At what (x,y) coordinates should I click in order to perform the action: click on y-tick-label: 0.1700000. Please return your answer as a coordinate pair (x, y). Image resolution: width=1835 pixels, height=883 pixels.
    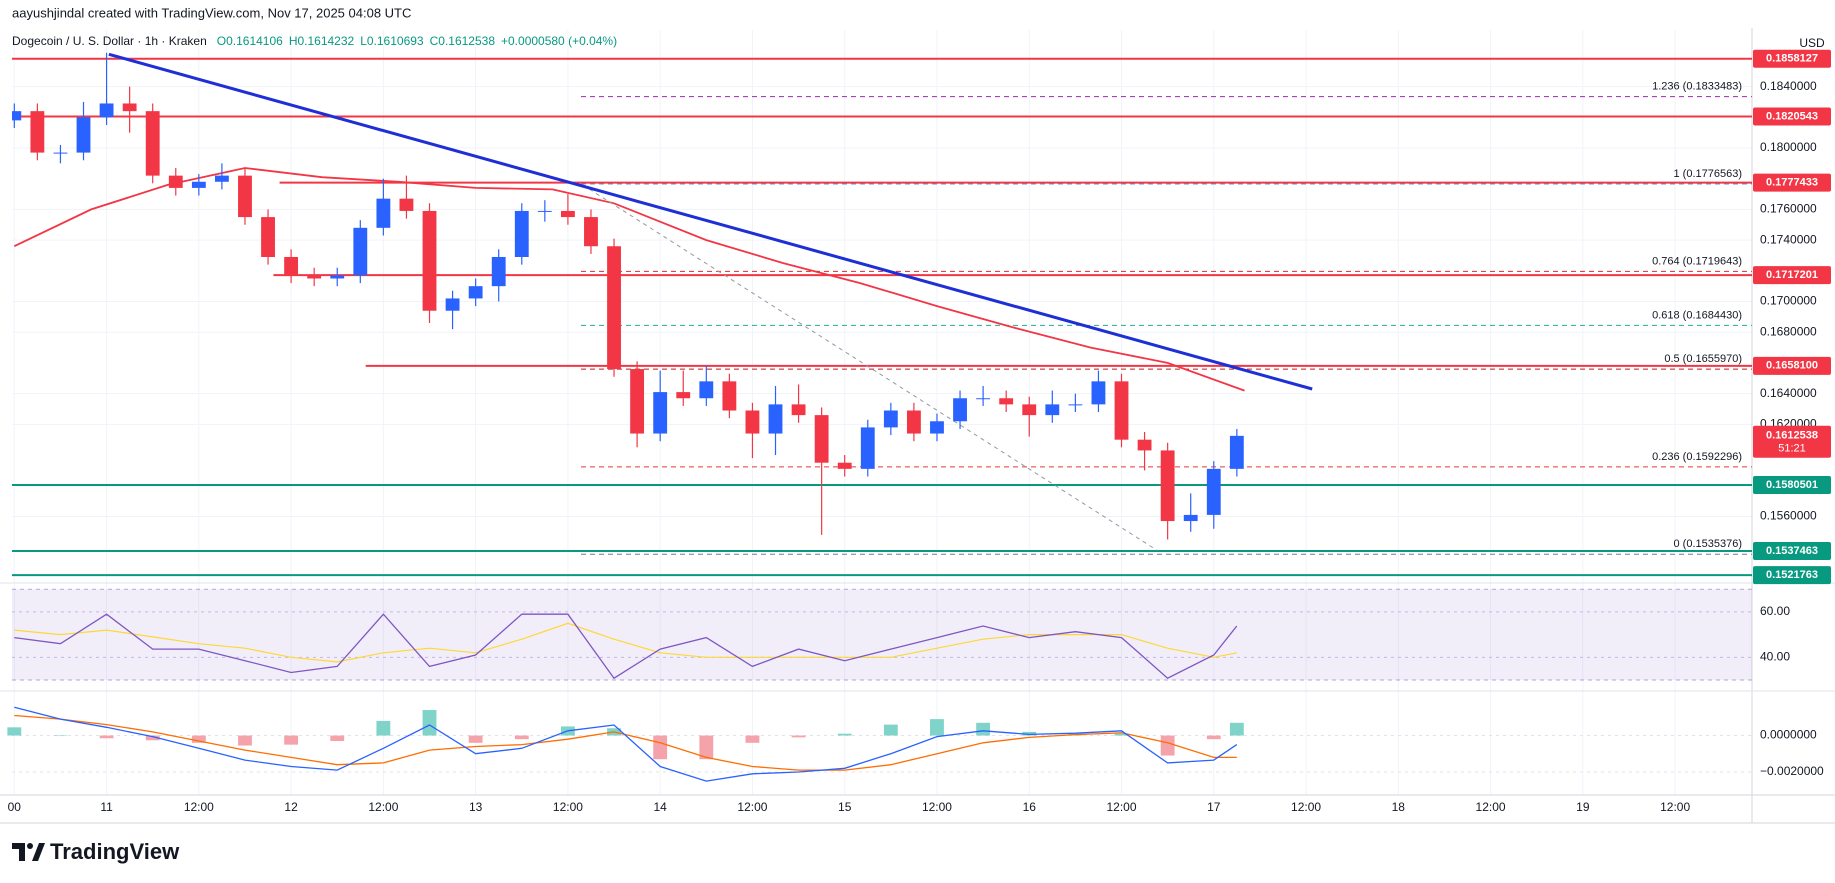
    Looking at the image, I should click on (1788, 301).